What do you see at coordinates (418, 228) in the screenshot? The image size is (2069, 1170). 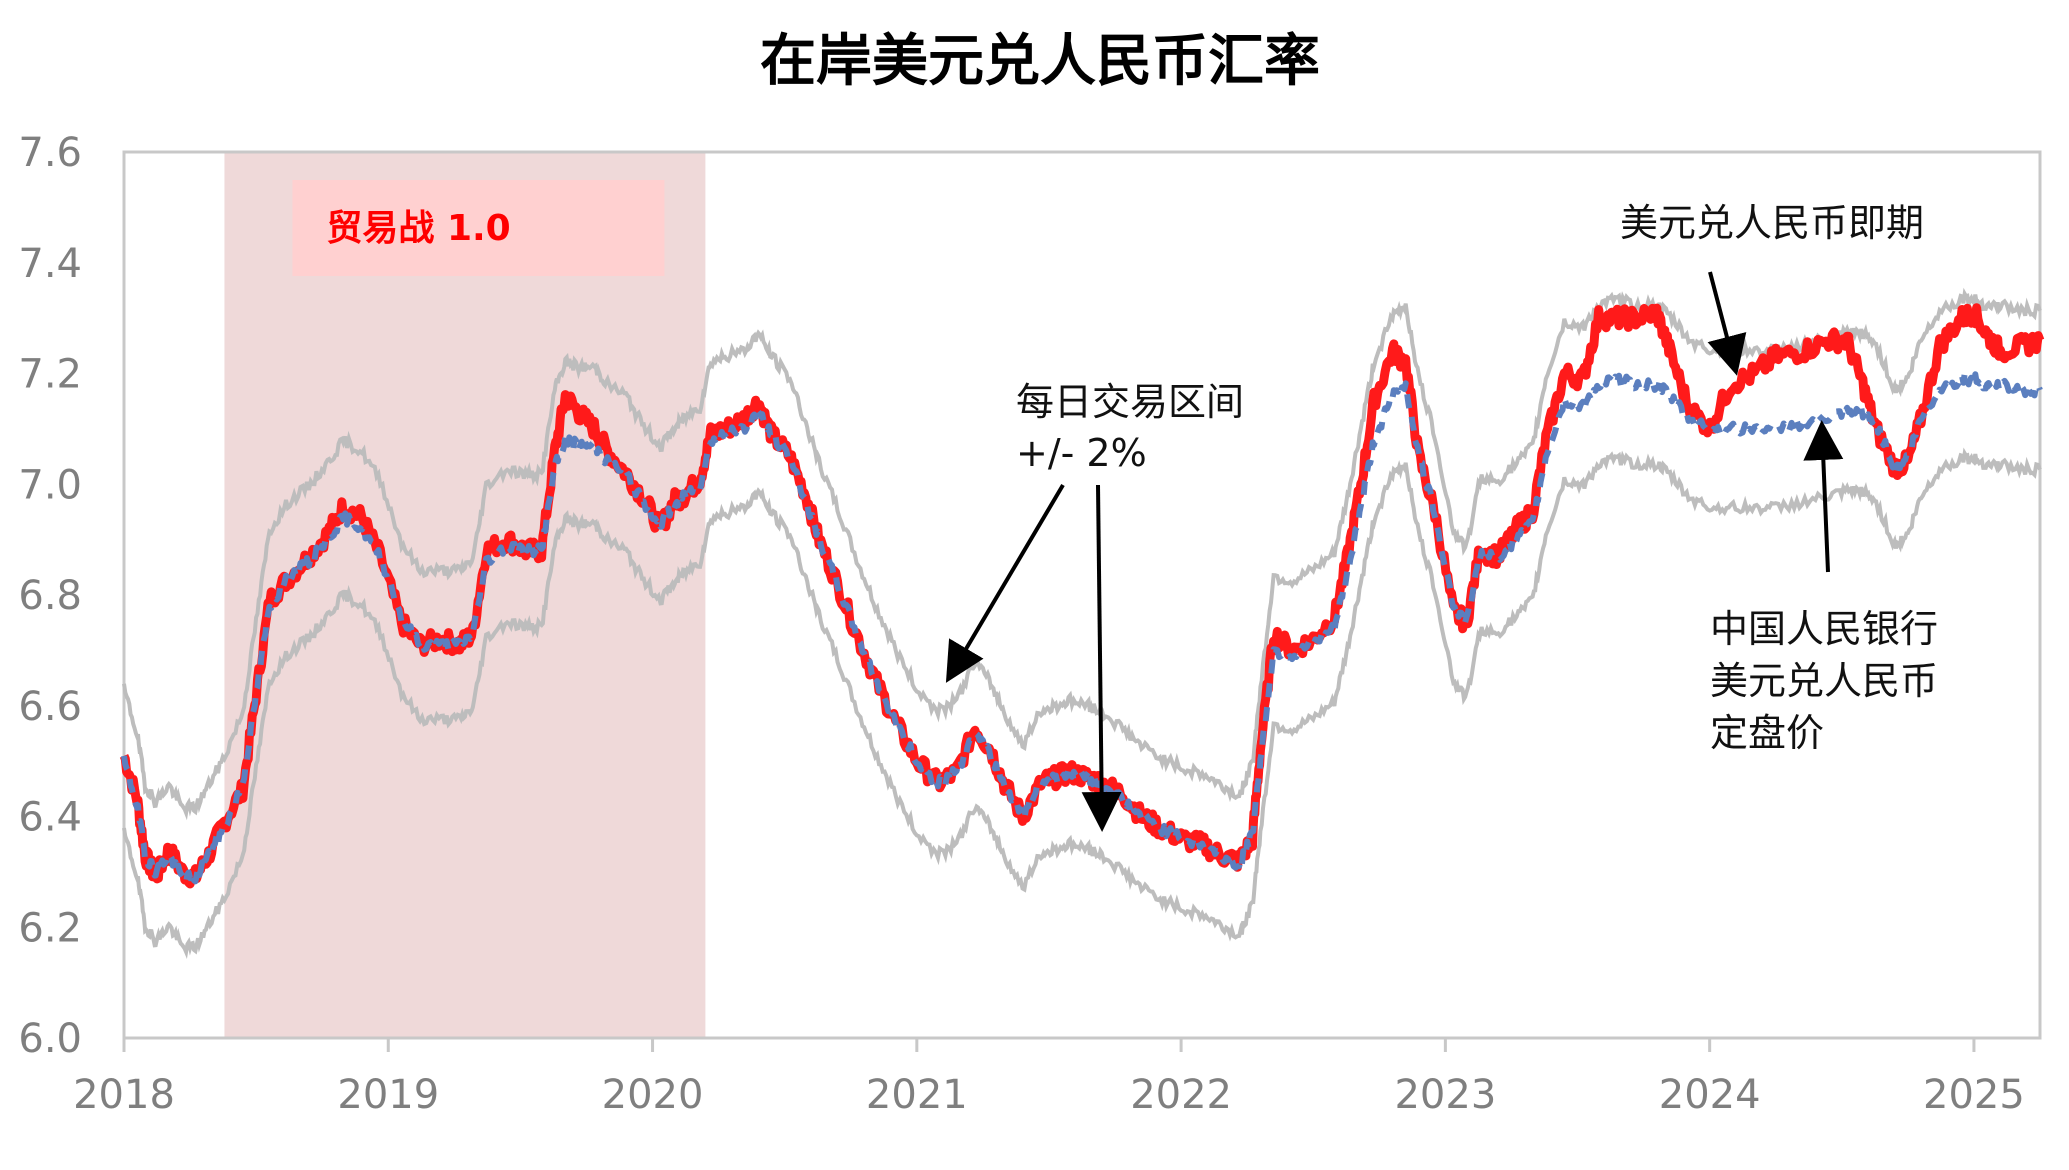 I see `trade-war-label: 贸易战 1.0` at bounding box center [418, 228].